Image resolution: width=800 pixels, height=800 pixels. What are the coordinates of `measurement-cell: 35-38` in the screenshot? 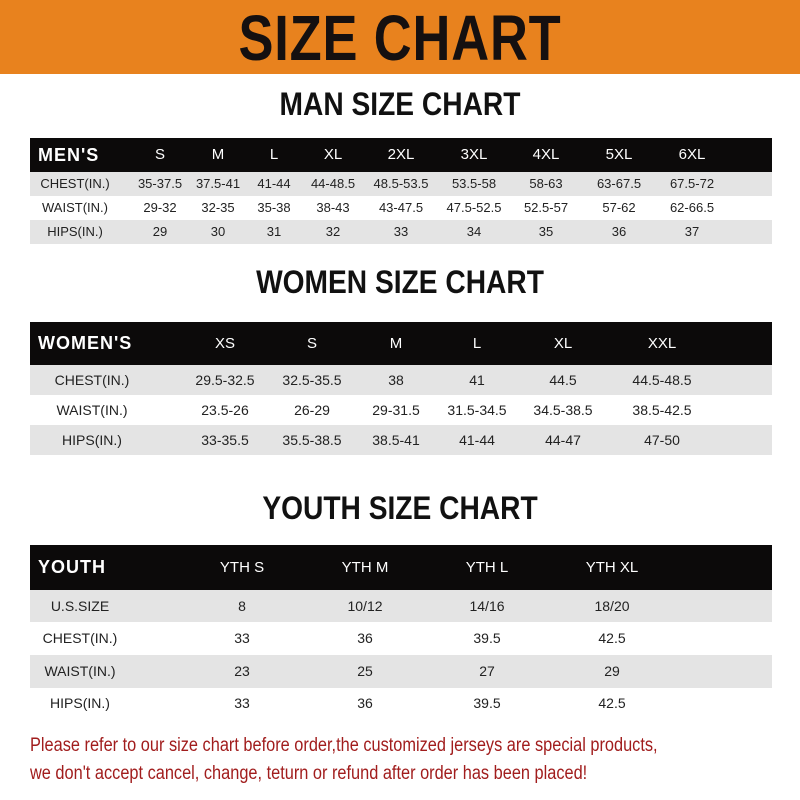 It's located at (274, 207).